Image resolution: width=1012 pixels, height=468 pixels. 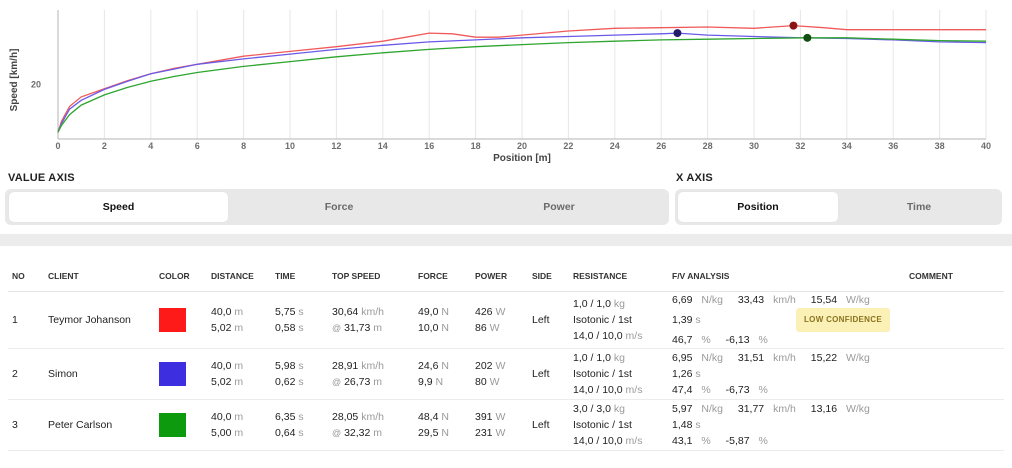 What do you see at coordinates (371, 374) in the screenshot?
I see `top-speed-cell: 28,91 km/h @ 26,73 m` at bounding box center [371, 374].